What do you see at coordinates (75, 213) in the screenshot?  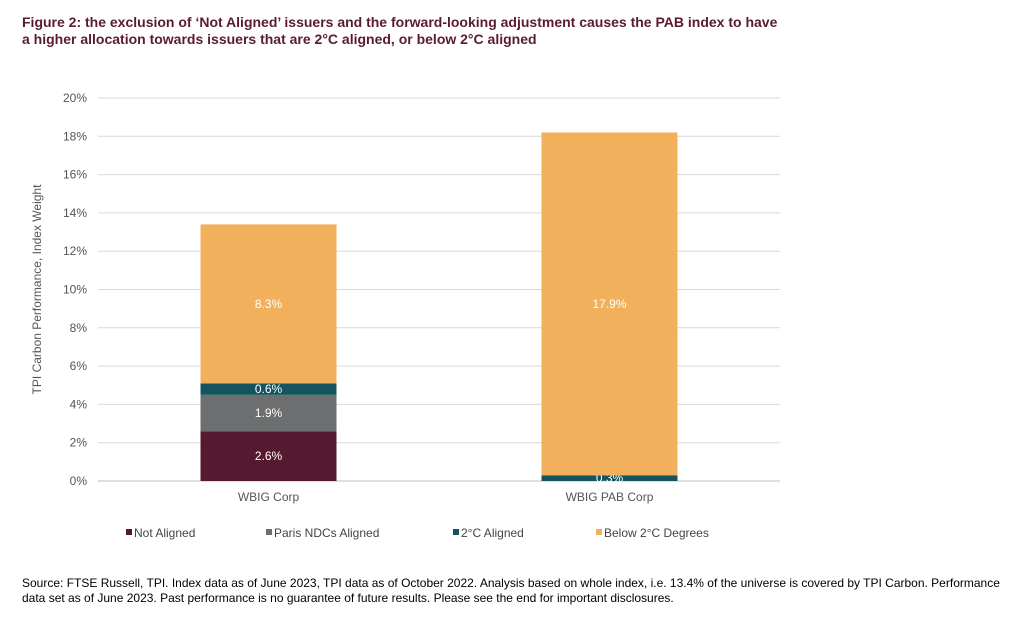 I see `y-tick-label: 14%` at bounding box center [75, 213].